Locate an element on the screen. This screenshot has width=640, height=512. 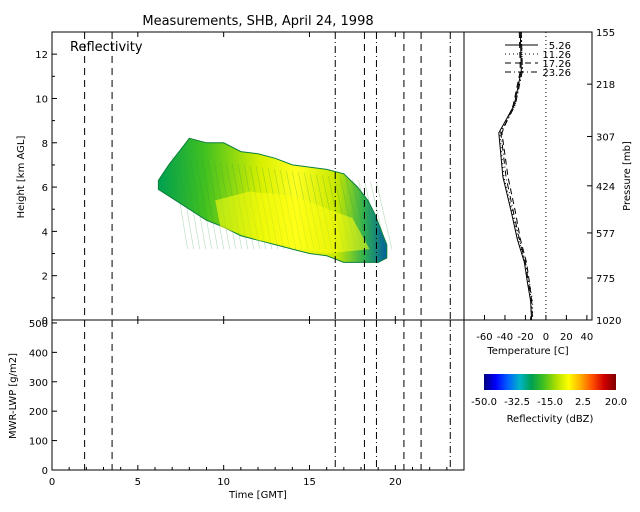
temp-xtick-label: -20 is located at coordinates (525, 337).